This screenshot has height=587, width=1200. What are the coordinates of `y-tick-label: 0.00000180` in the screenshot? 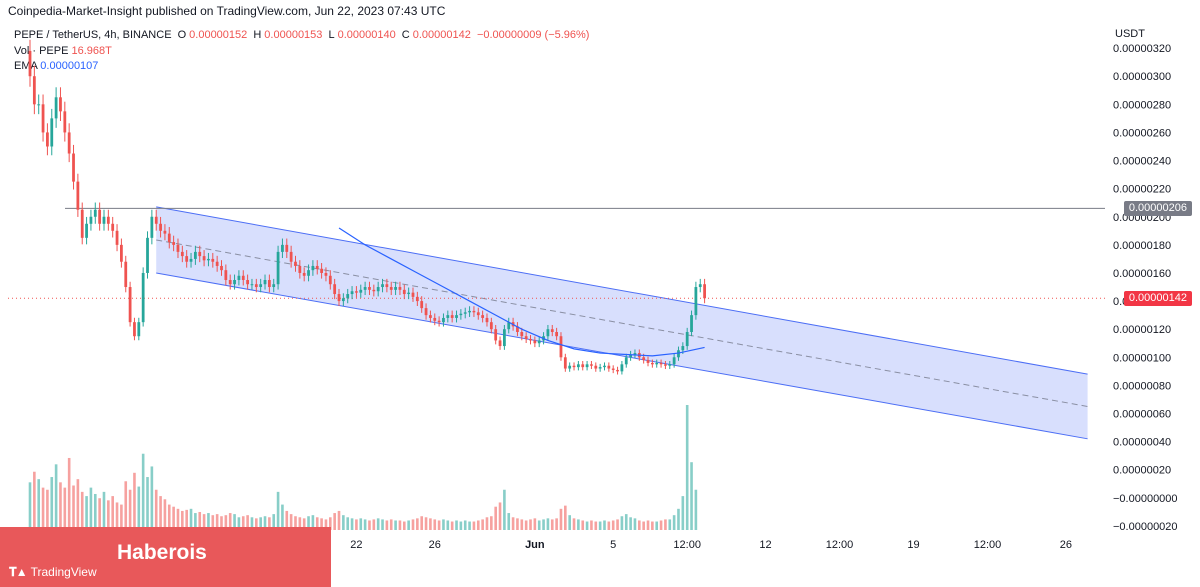 It's located at (1142, 246).